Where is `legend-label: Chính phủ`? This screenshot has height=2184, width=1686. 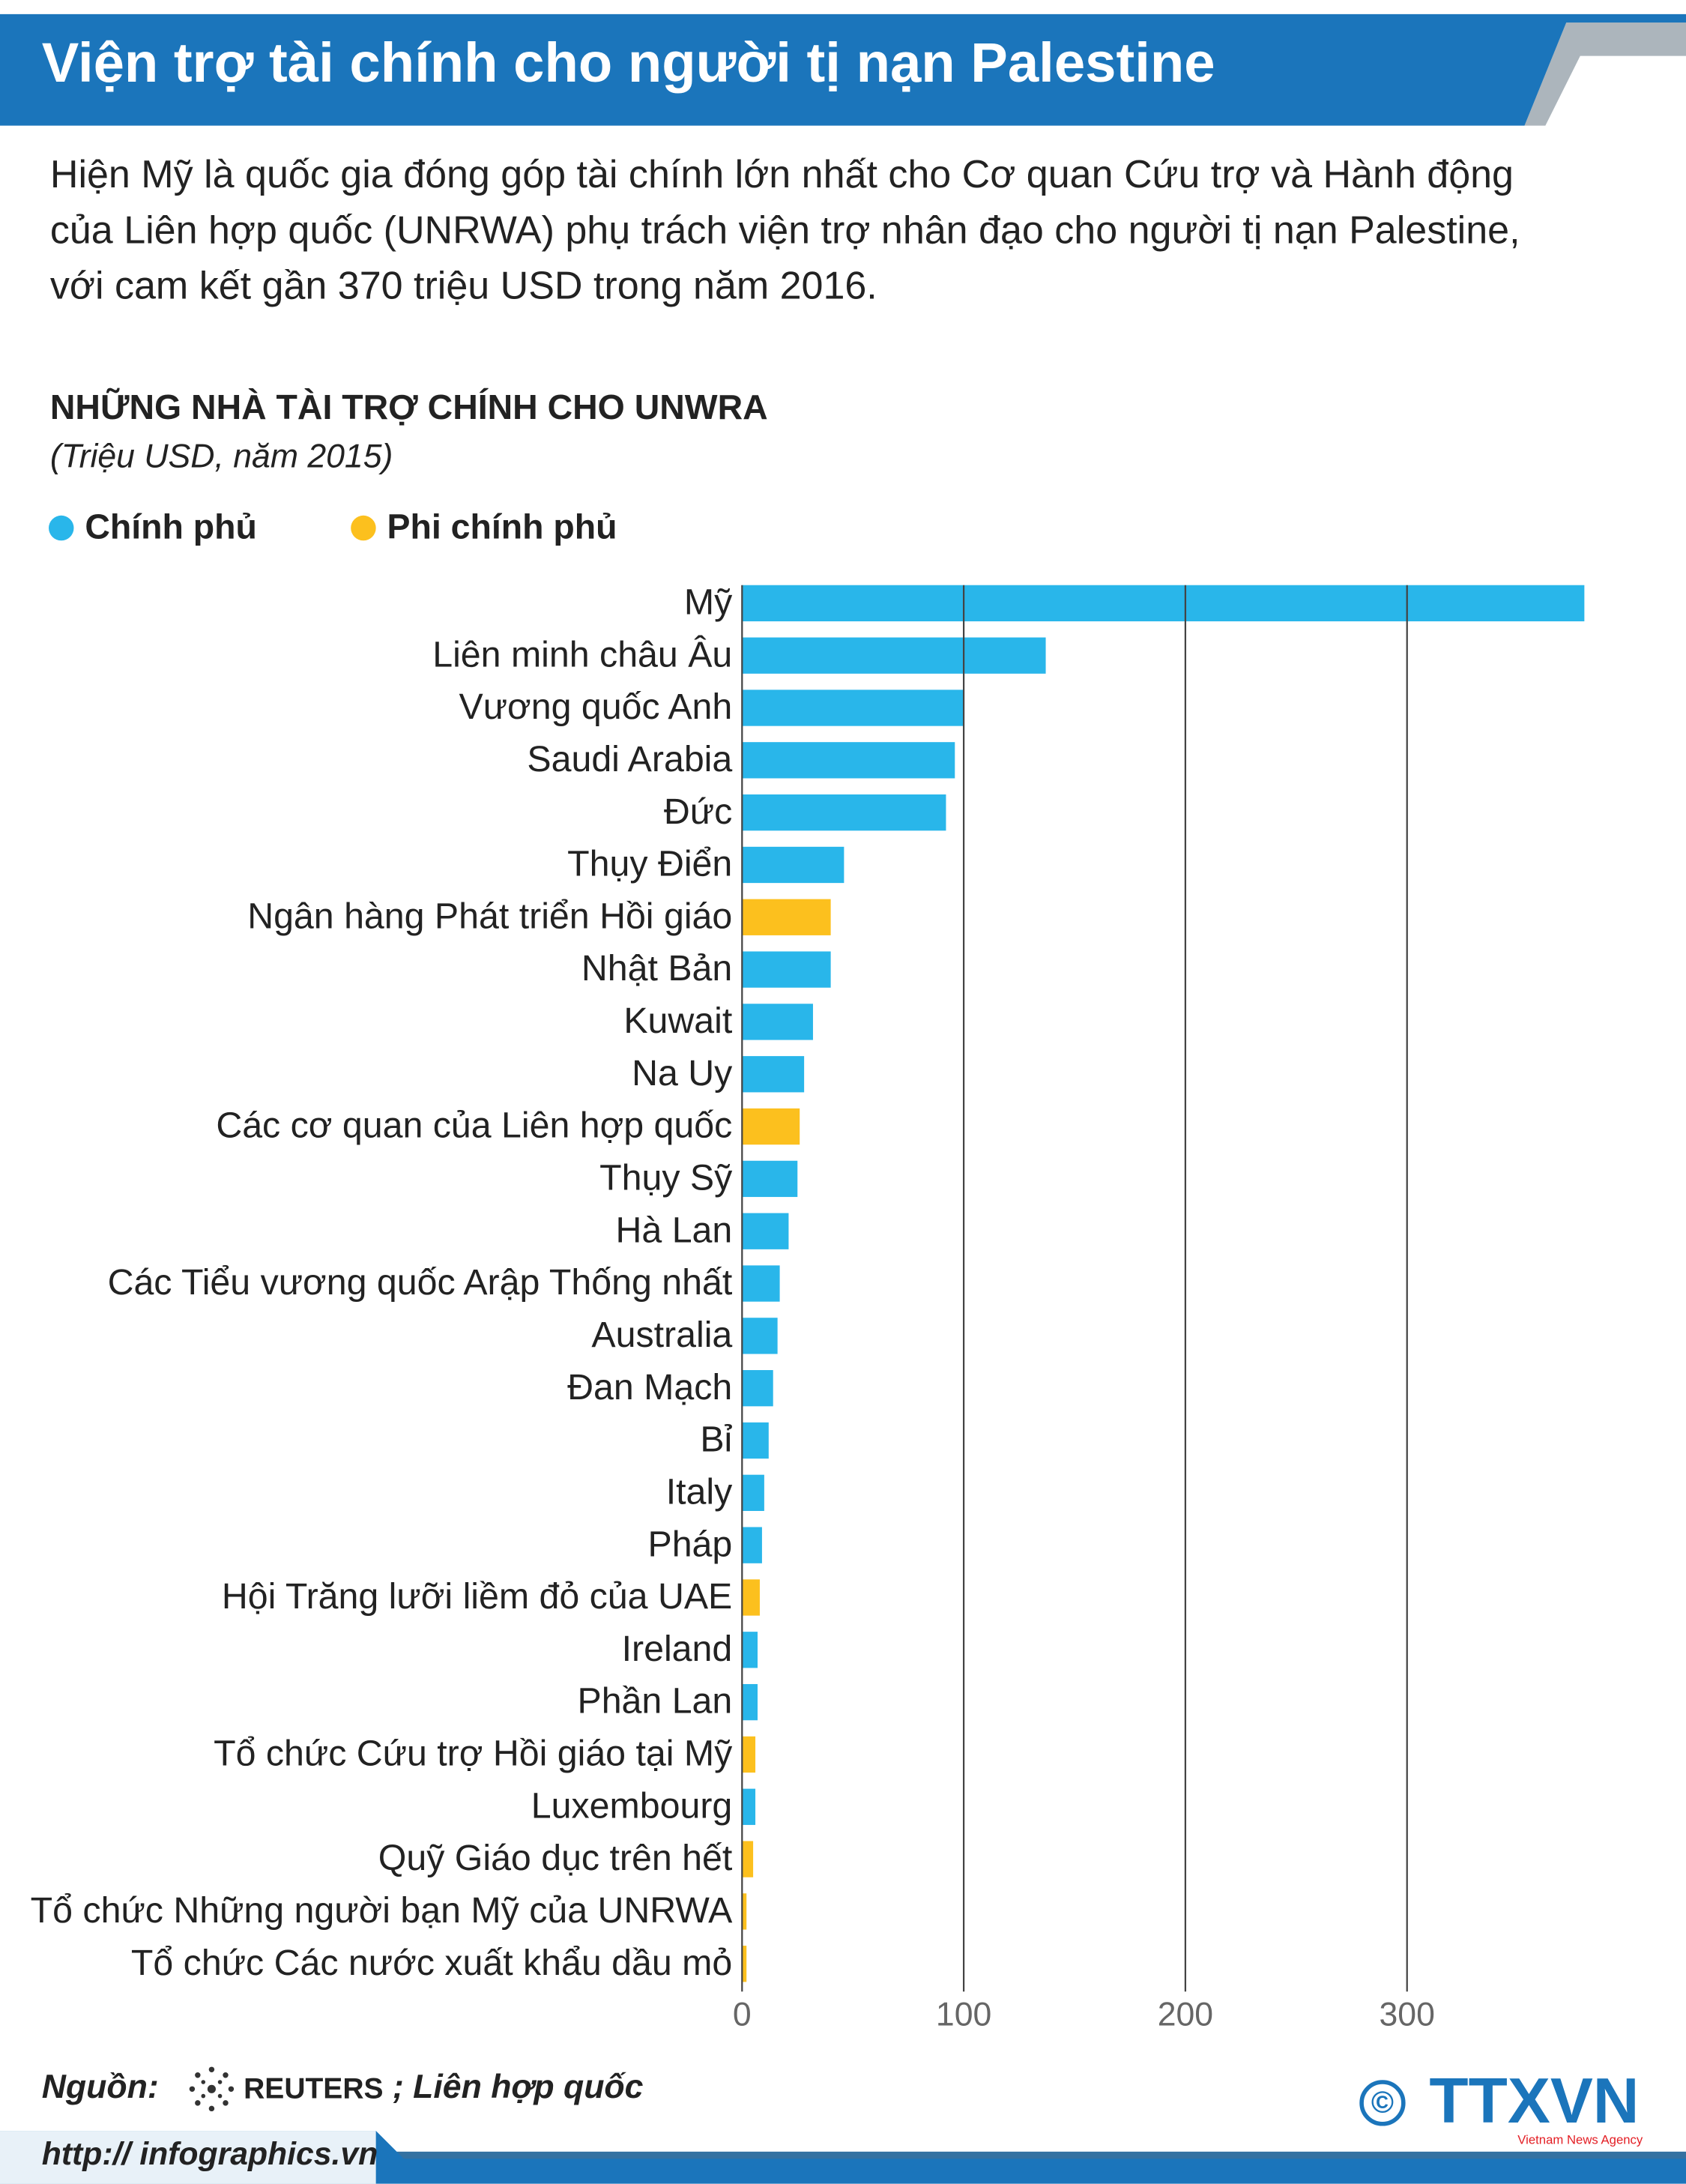
legend-label: Chính phủ is located at coordinates (171, 526).